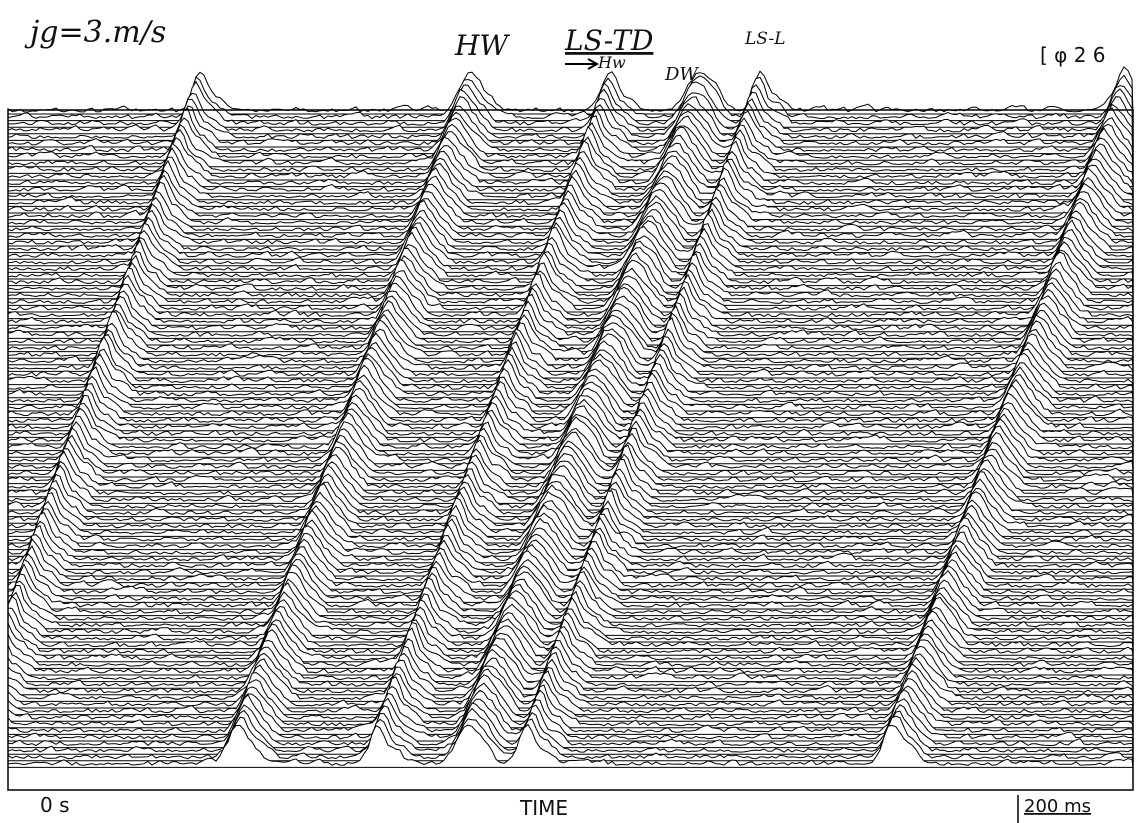 This screenshot has width=1147, height=823. What do you see at coordinates (765, 39) in the screenshot?
I see `ls-l-label: LS-L` at bounding box center [765, 39].